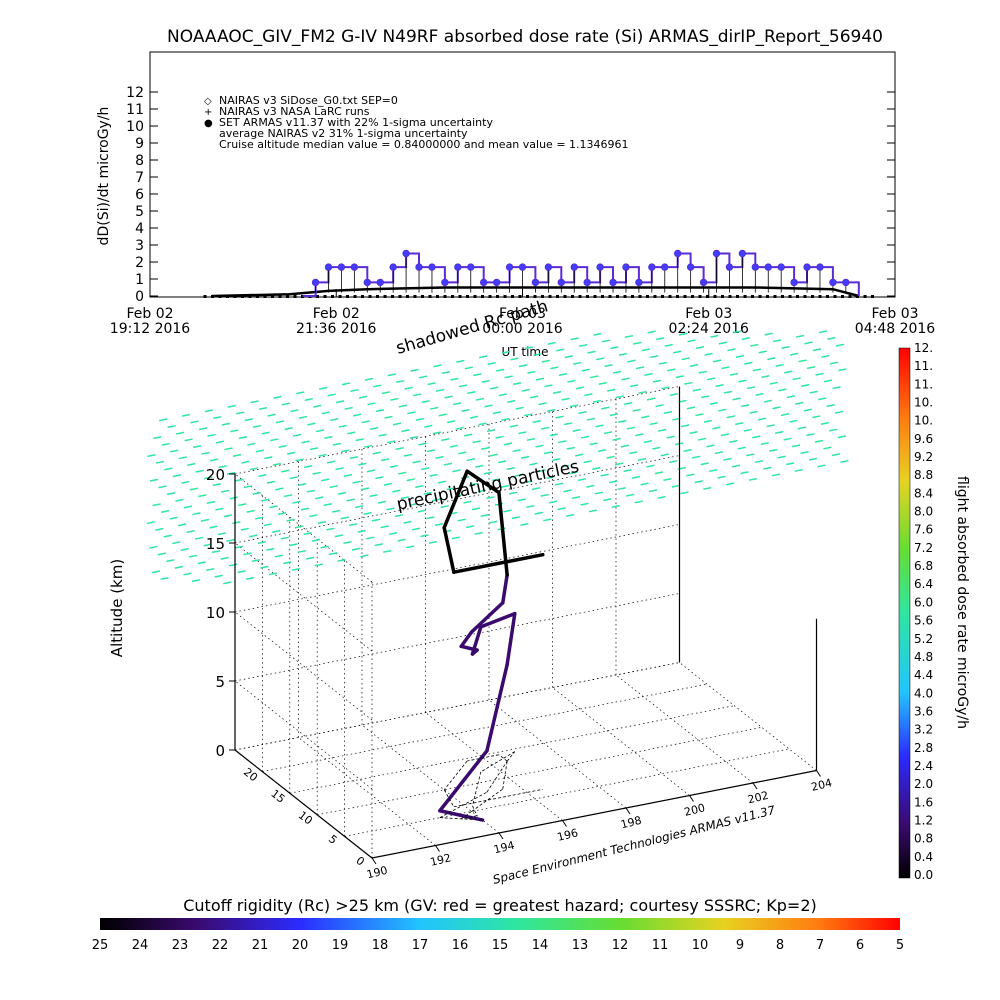 Image resolution: width=1000 pixels, height=1000 pixels. I want to click on rigidity-colorbar-ticks: 25 24 23 22 21 20 19 18 17 16 15 14 13 12 11 10 9 8 7 6 5, so click(498, 945).